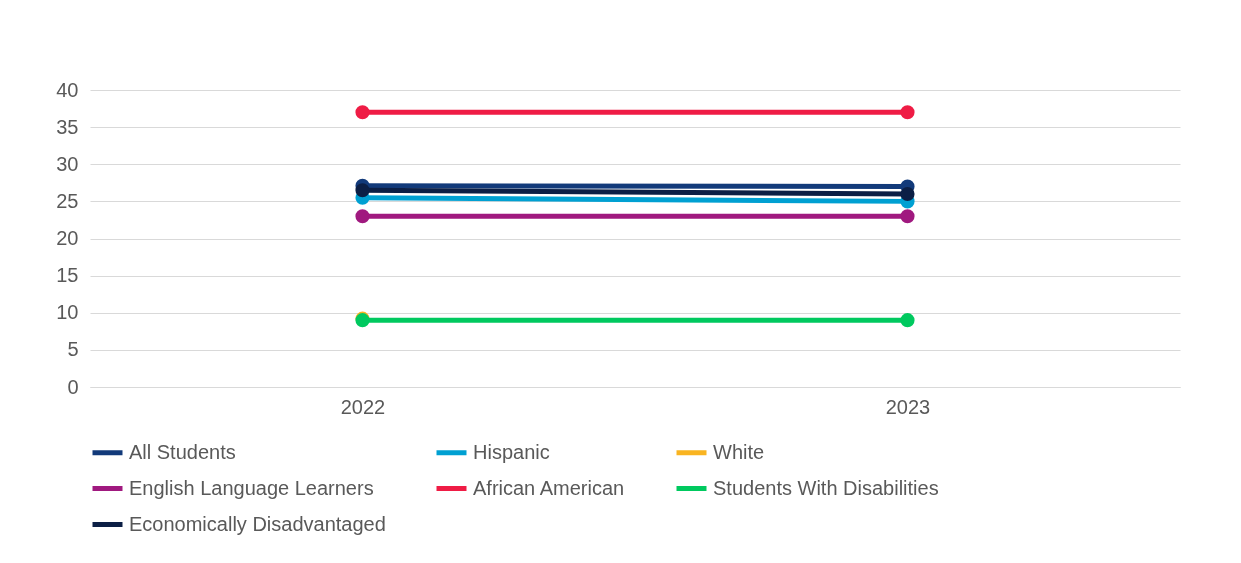 The image size is (1241, 563). What do you see at coordinates (363, 406) in the screenshot?
I see `x-tick-label: 2022` at bounding box center [363, 406].